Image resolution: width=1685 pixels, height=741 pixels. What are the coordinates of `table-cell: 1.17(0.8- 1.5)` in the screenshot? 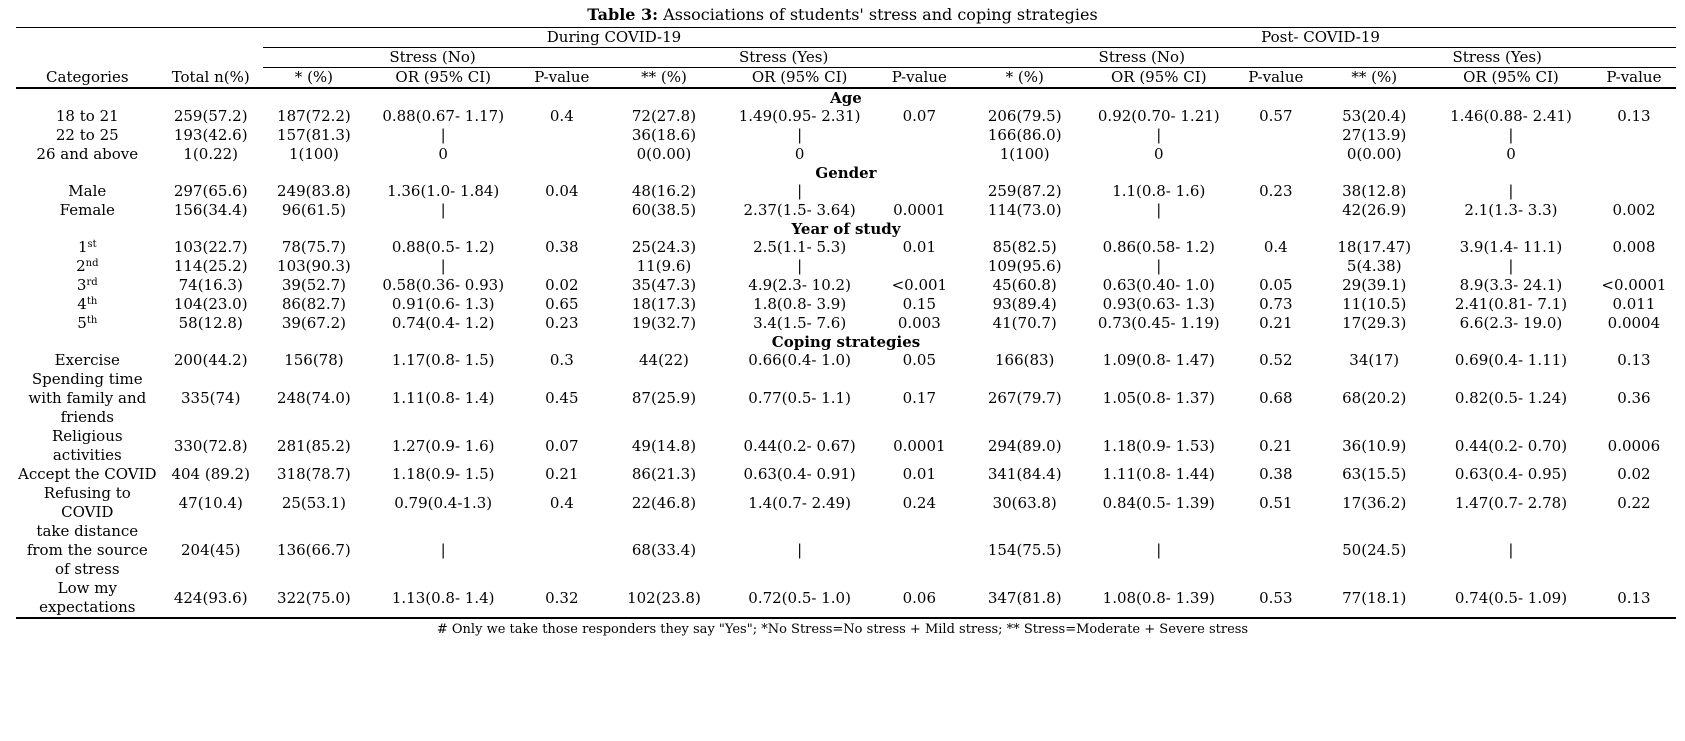 It's located at (443, 360).